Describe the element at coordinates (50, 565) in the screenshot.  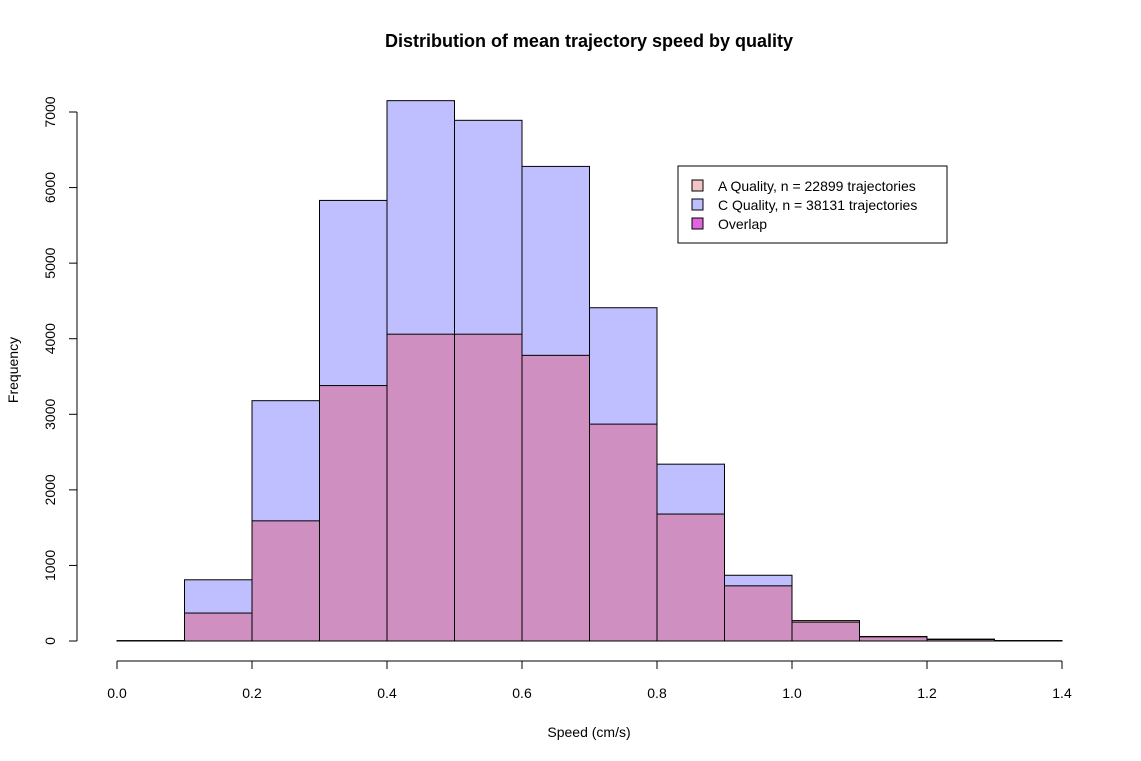
I see `y-tick-label-1: 1000` at that location.